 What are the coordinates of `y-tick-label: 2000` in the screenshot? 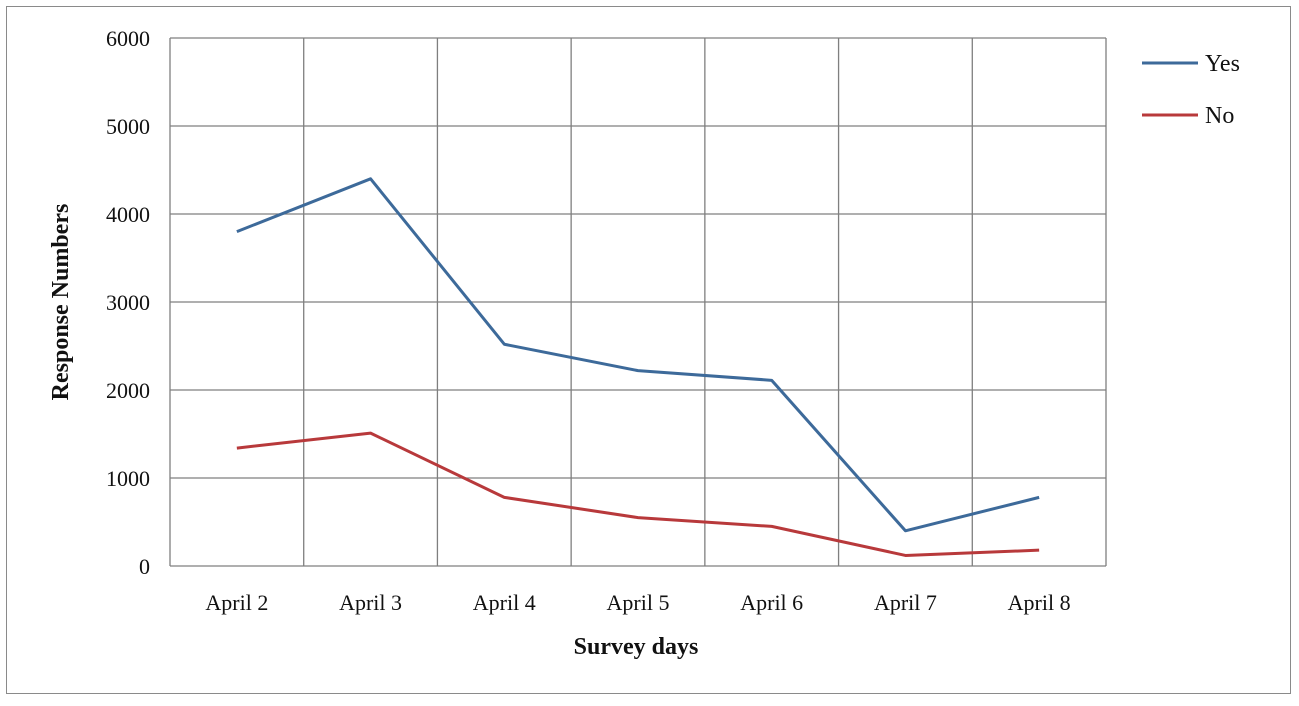 It's located at (128, 390).